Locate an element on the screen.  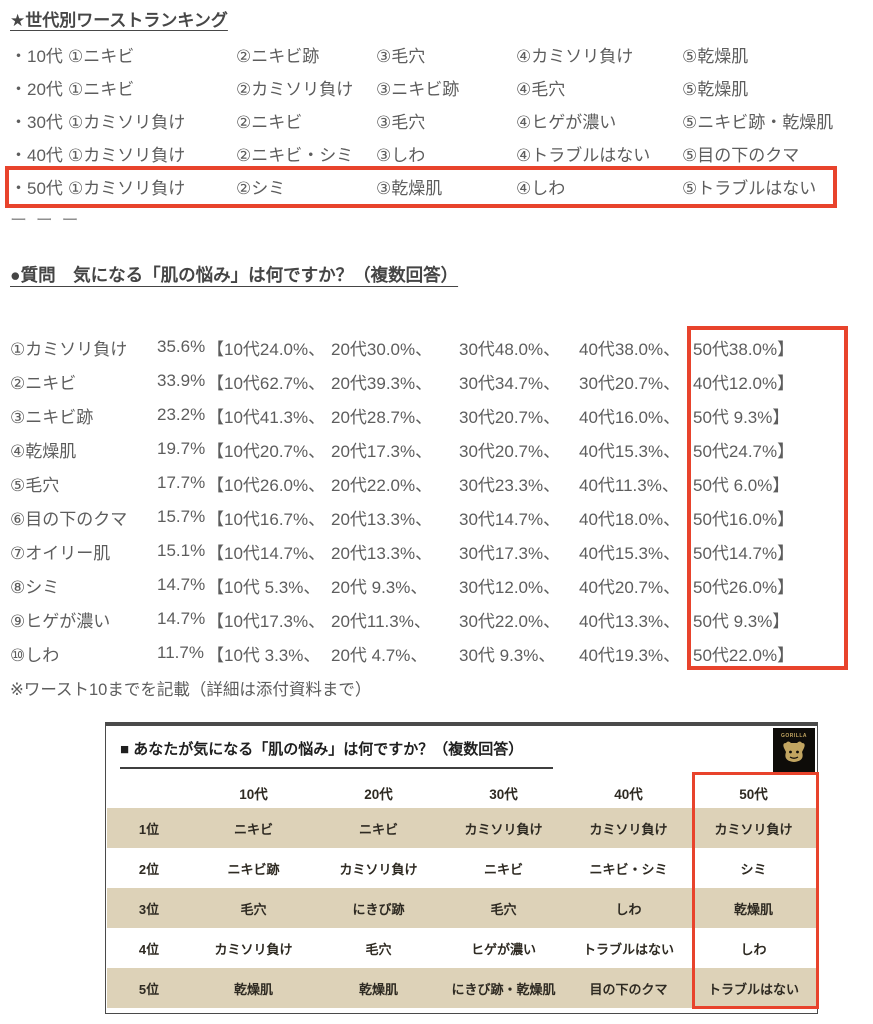
pct-10s: 【10代20.7%、 is located at coordinates (266, 451).